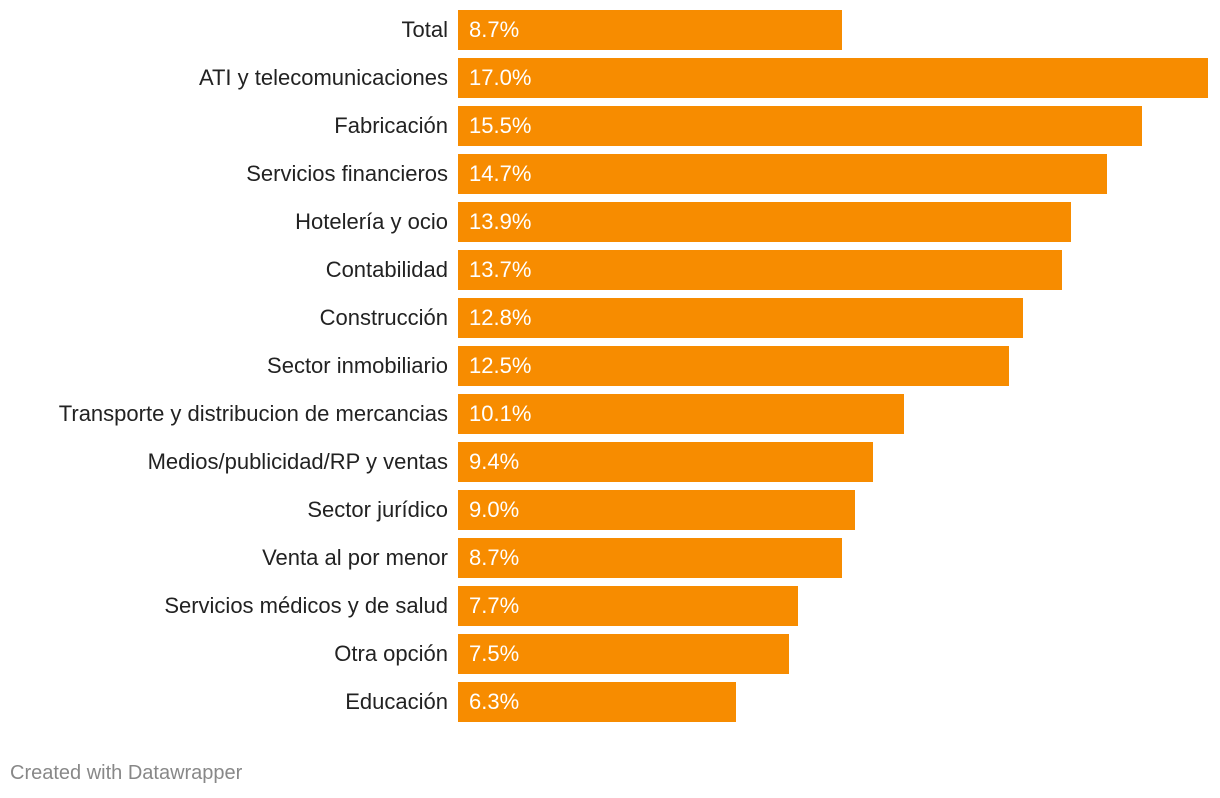 This screenshot has height=798, width=1220. I want to click on bar-row: Educación 6.3%, so click(610, 702).